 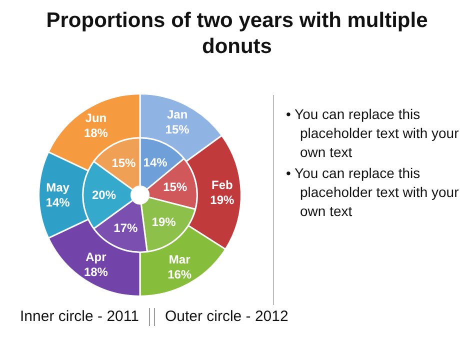 What do you see at coordinates (96, 118) in the screenshot?
I see `slice-label: Jun` at bounding box center [96, 118].